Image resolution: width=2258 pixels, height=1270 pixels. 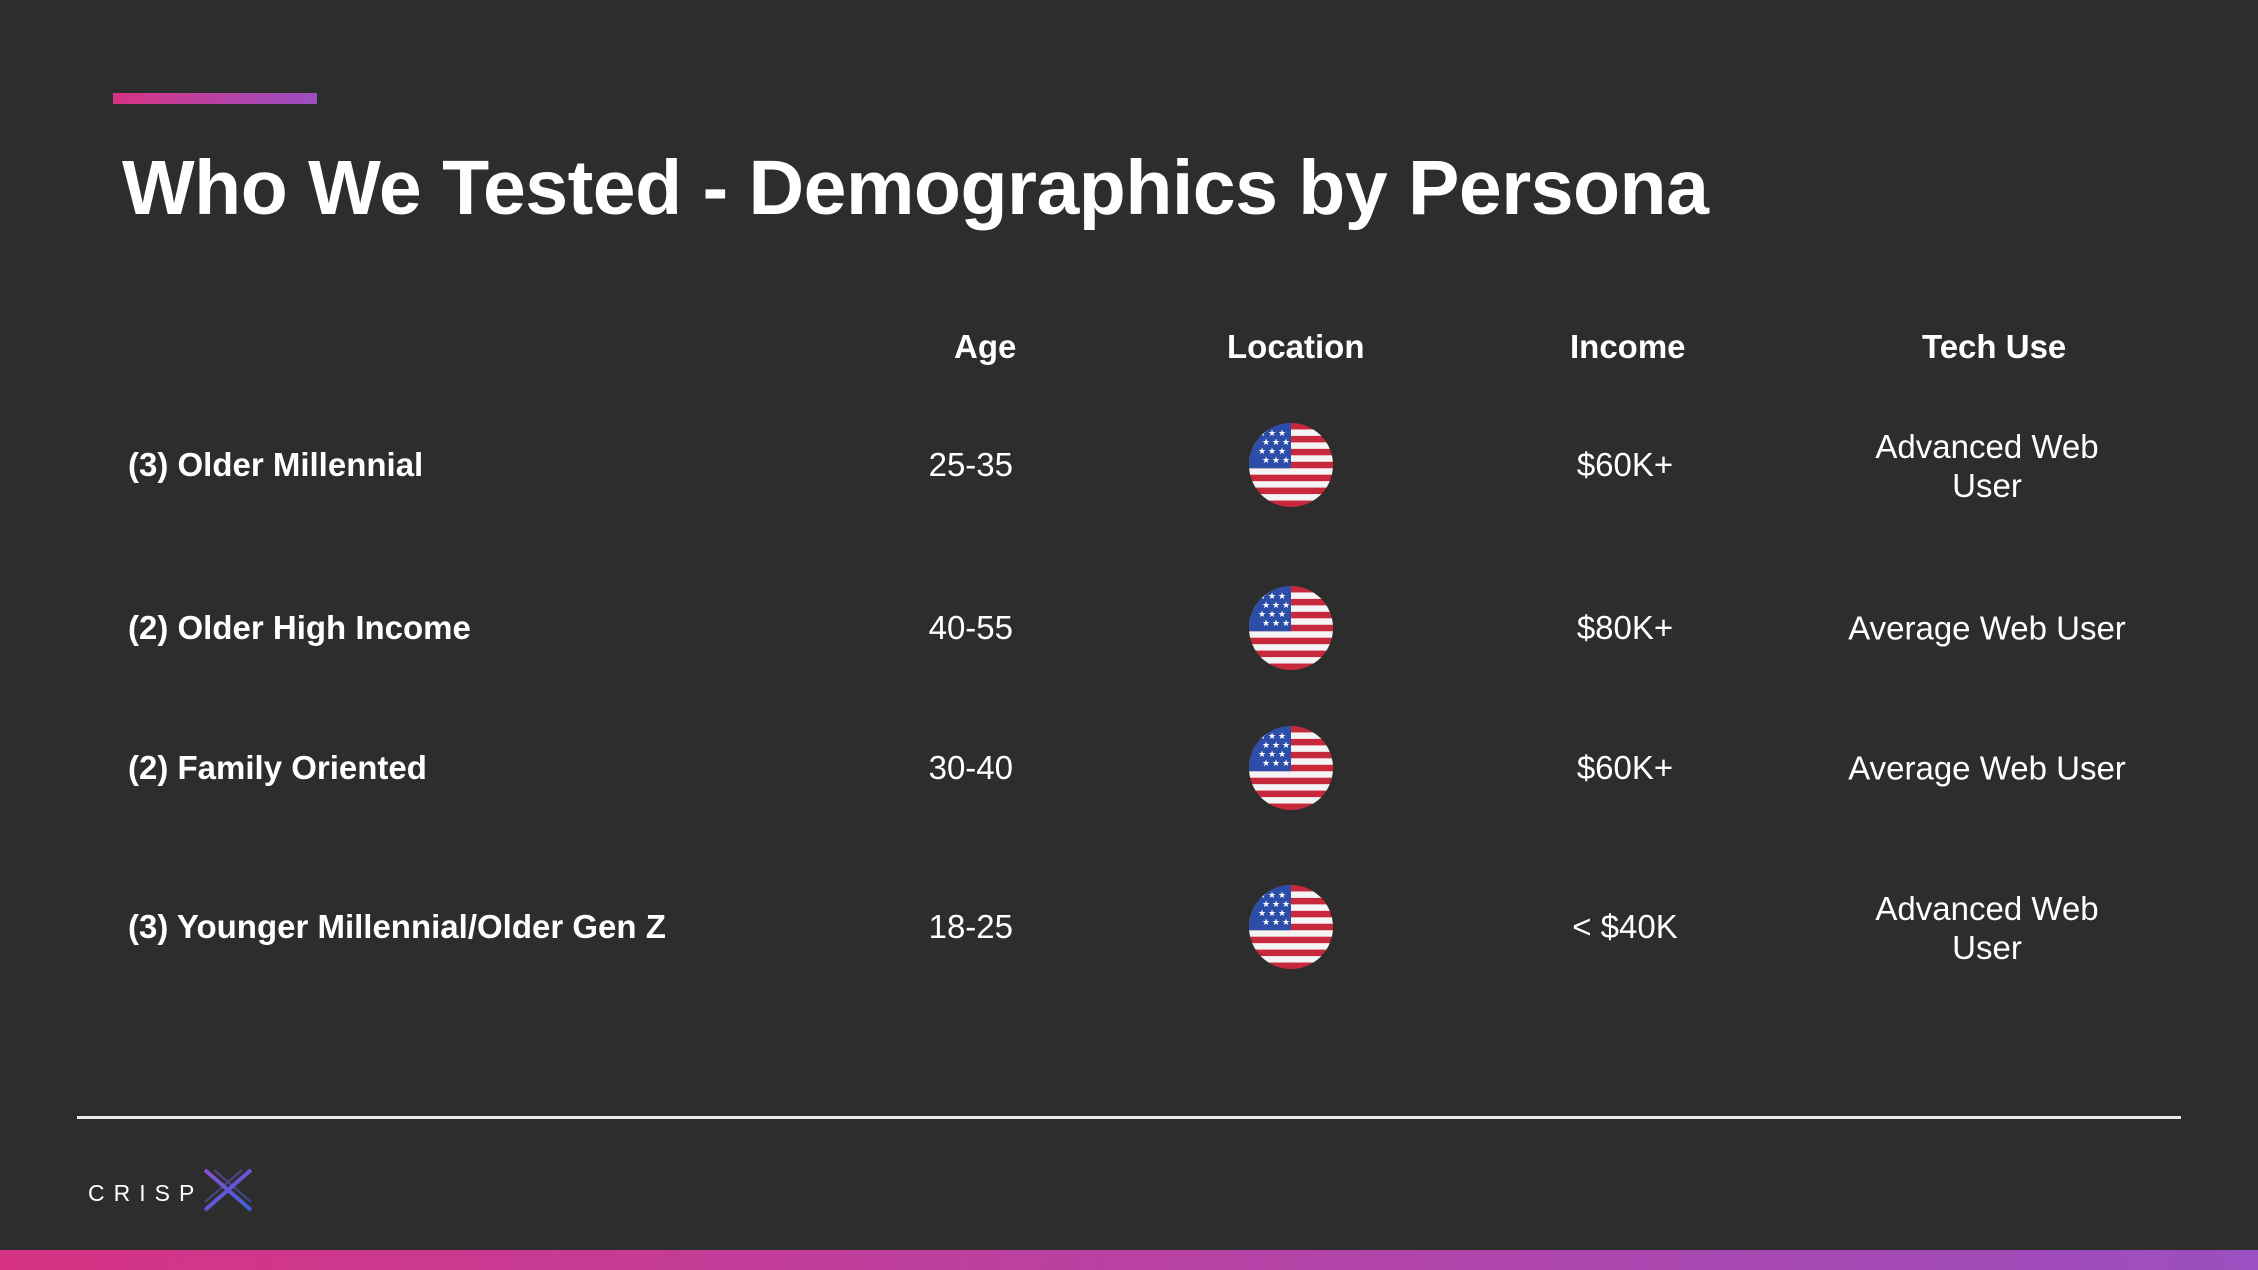 What do you see at coordinates (970, 464) in the screenshot?
I see `age-value: 25-35` at bounding box center [970, 464].